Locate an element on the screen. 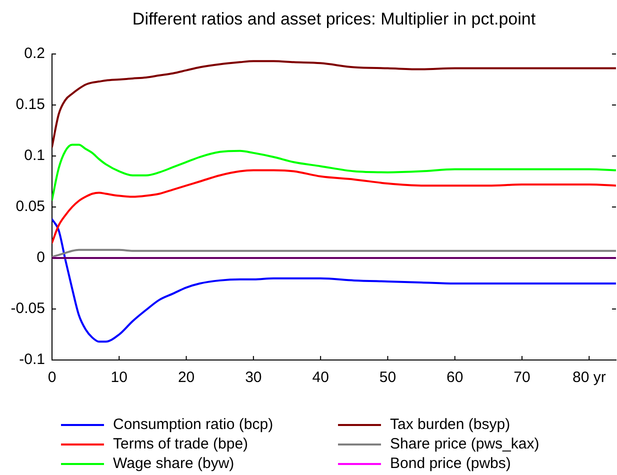  x-tick-label: 30 is located at coordinates (253, 377).